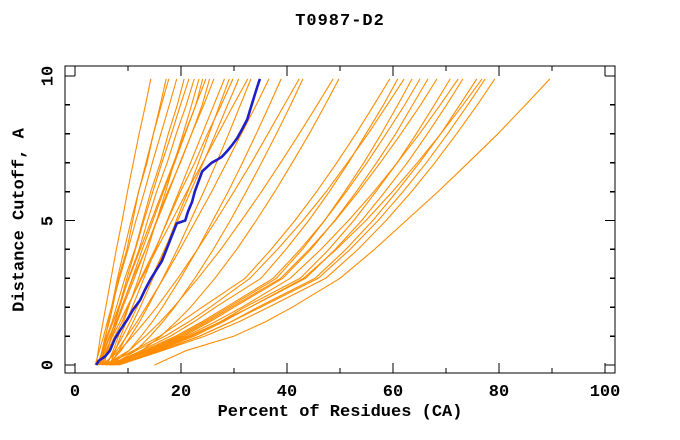 Image resolution: width=680 pixels, height=440 pixels. I want to click on x-tick-label-80: 80, so click(499, 392).